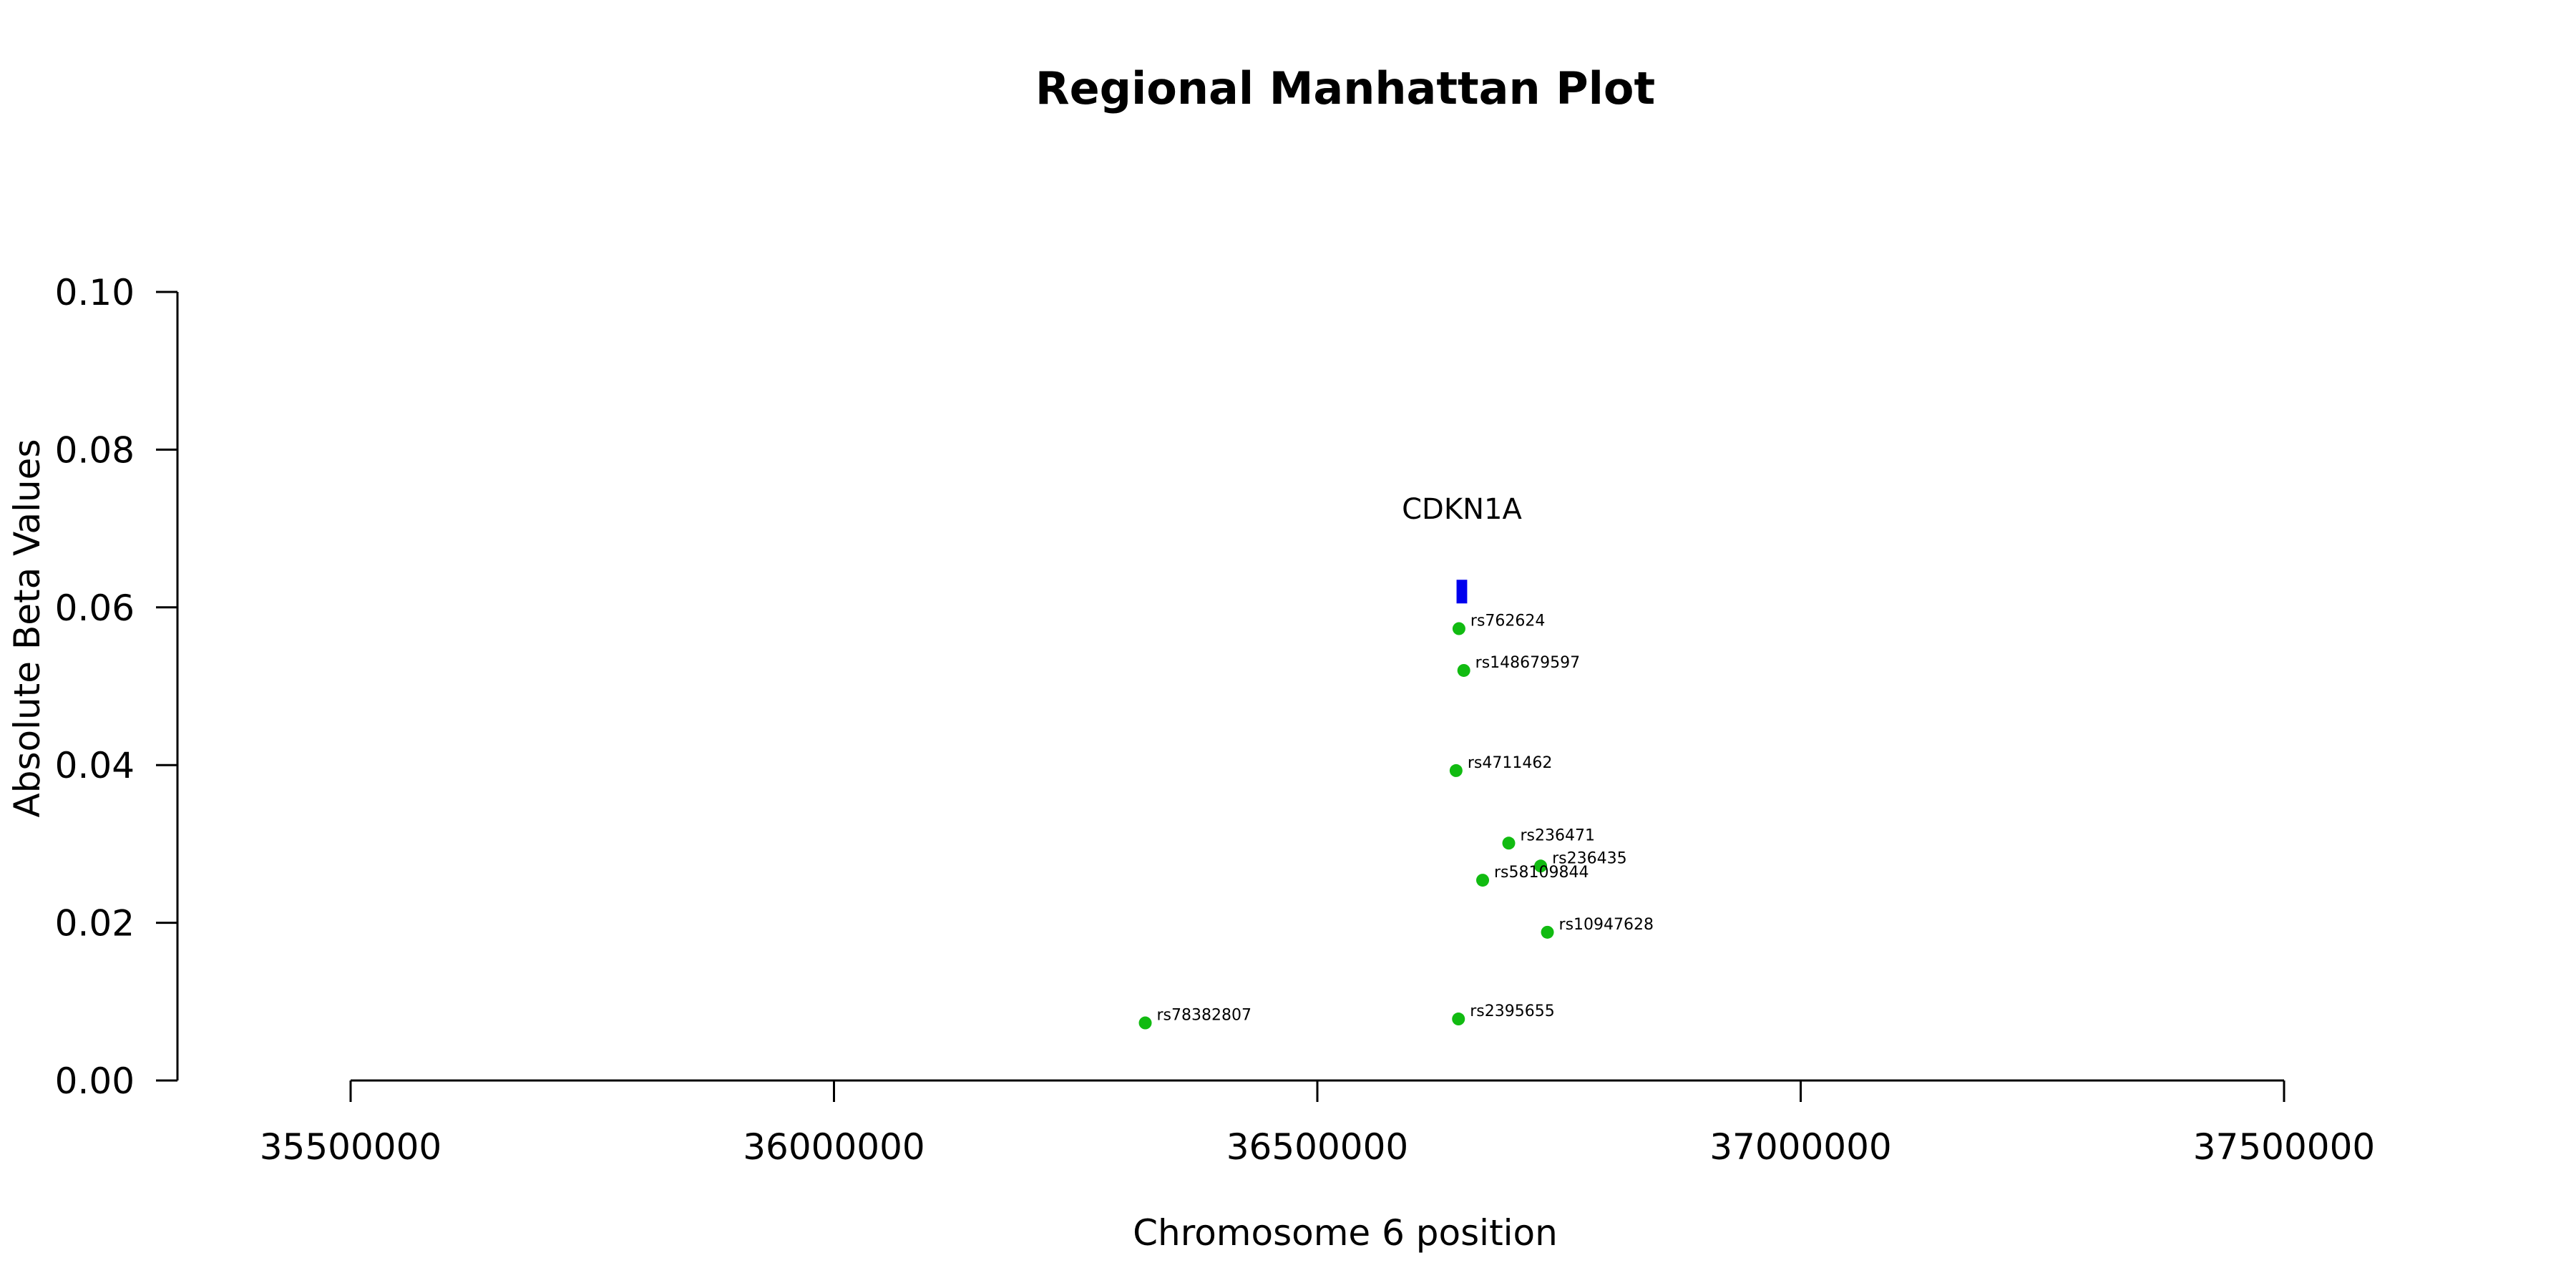  What do you see at coordinates (1462, 548) in the screenshot?
I see `gene-track: CDKN1A` at bounding box center [1462, 548].